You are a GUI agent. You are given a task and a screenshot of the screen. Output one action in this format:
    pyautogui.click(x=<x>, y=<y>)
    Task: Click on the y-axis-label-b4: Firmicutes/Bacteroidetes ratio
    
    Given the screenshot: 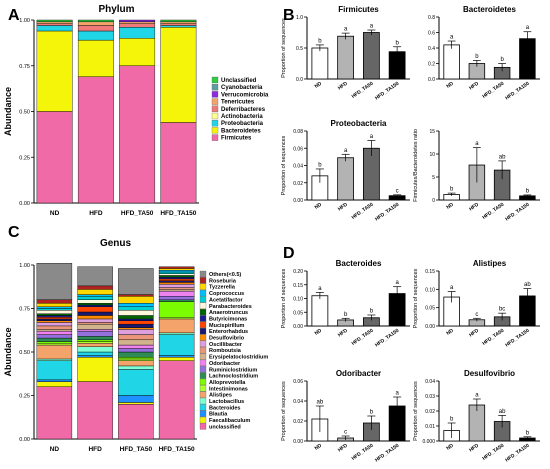 What is the action you would take?
    pyautogui.click(x=416, y=165)
    